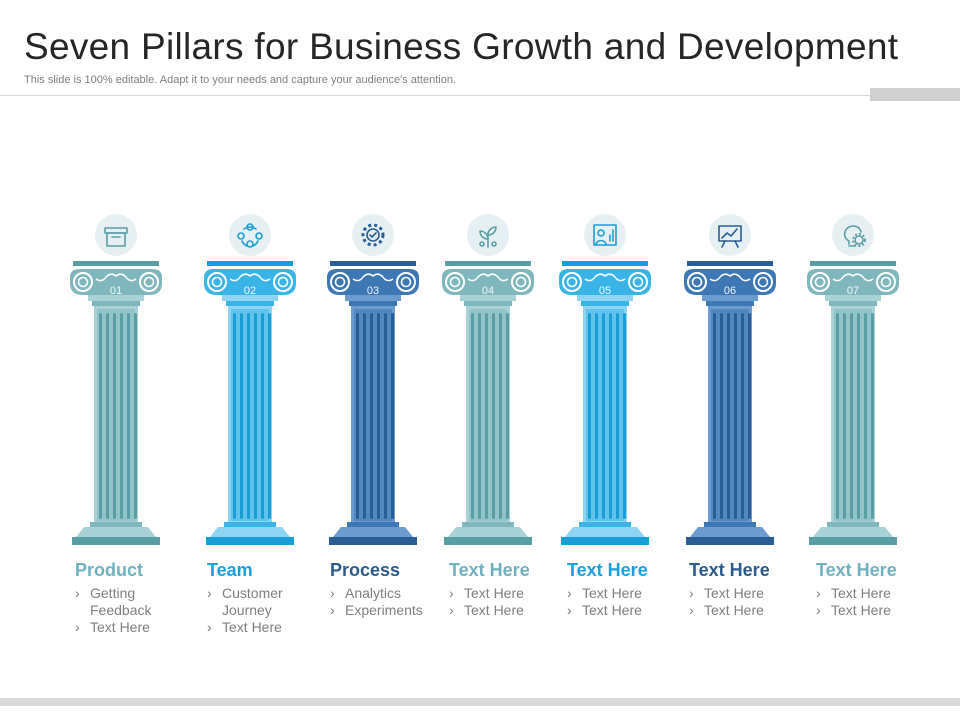 This screenshot has width=960, height=720. I want to click on pillar-01: 01, so click(116, 380).